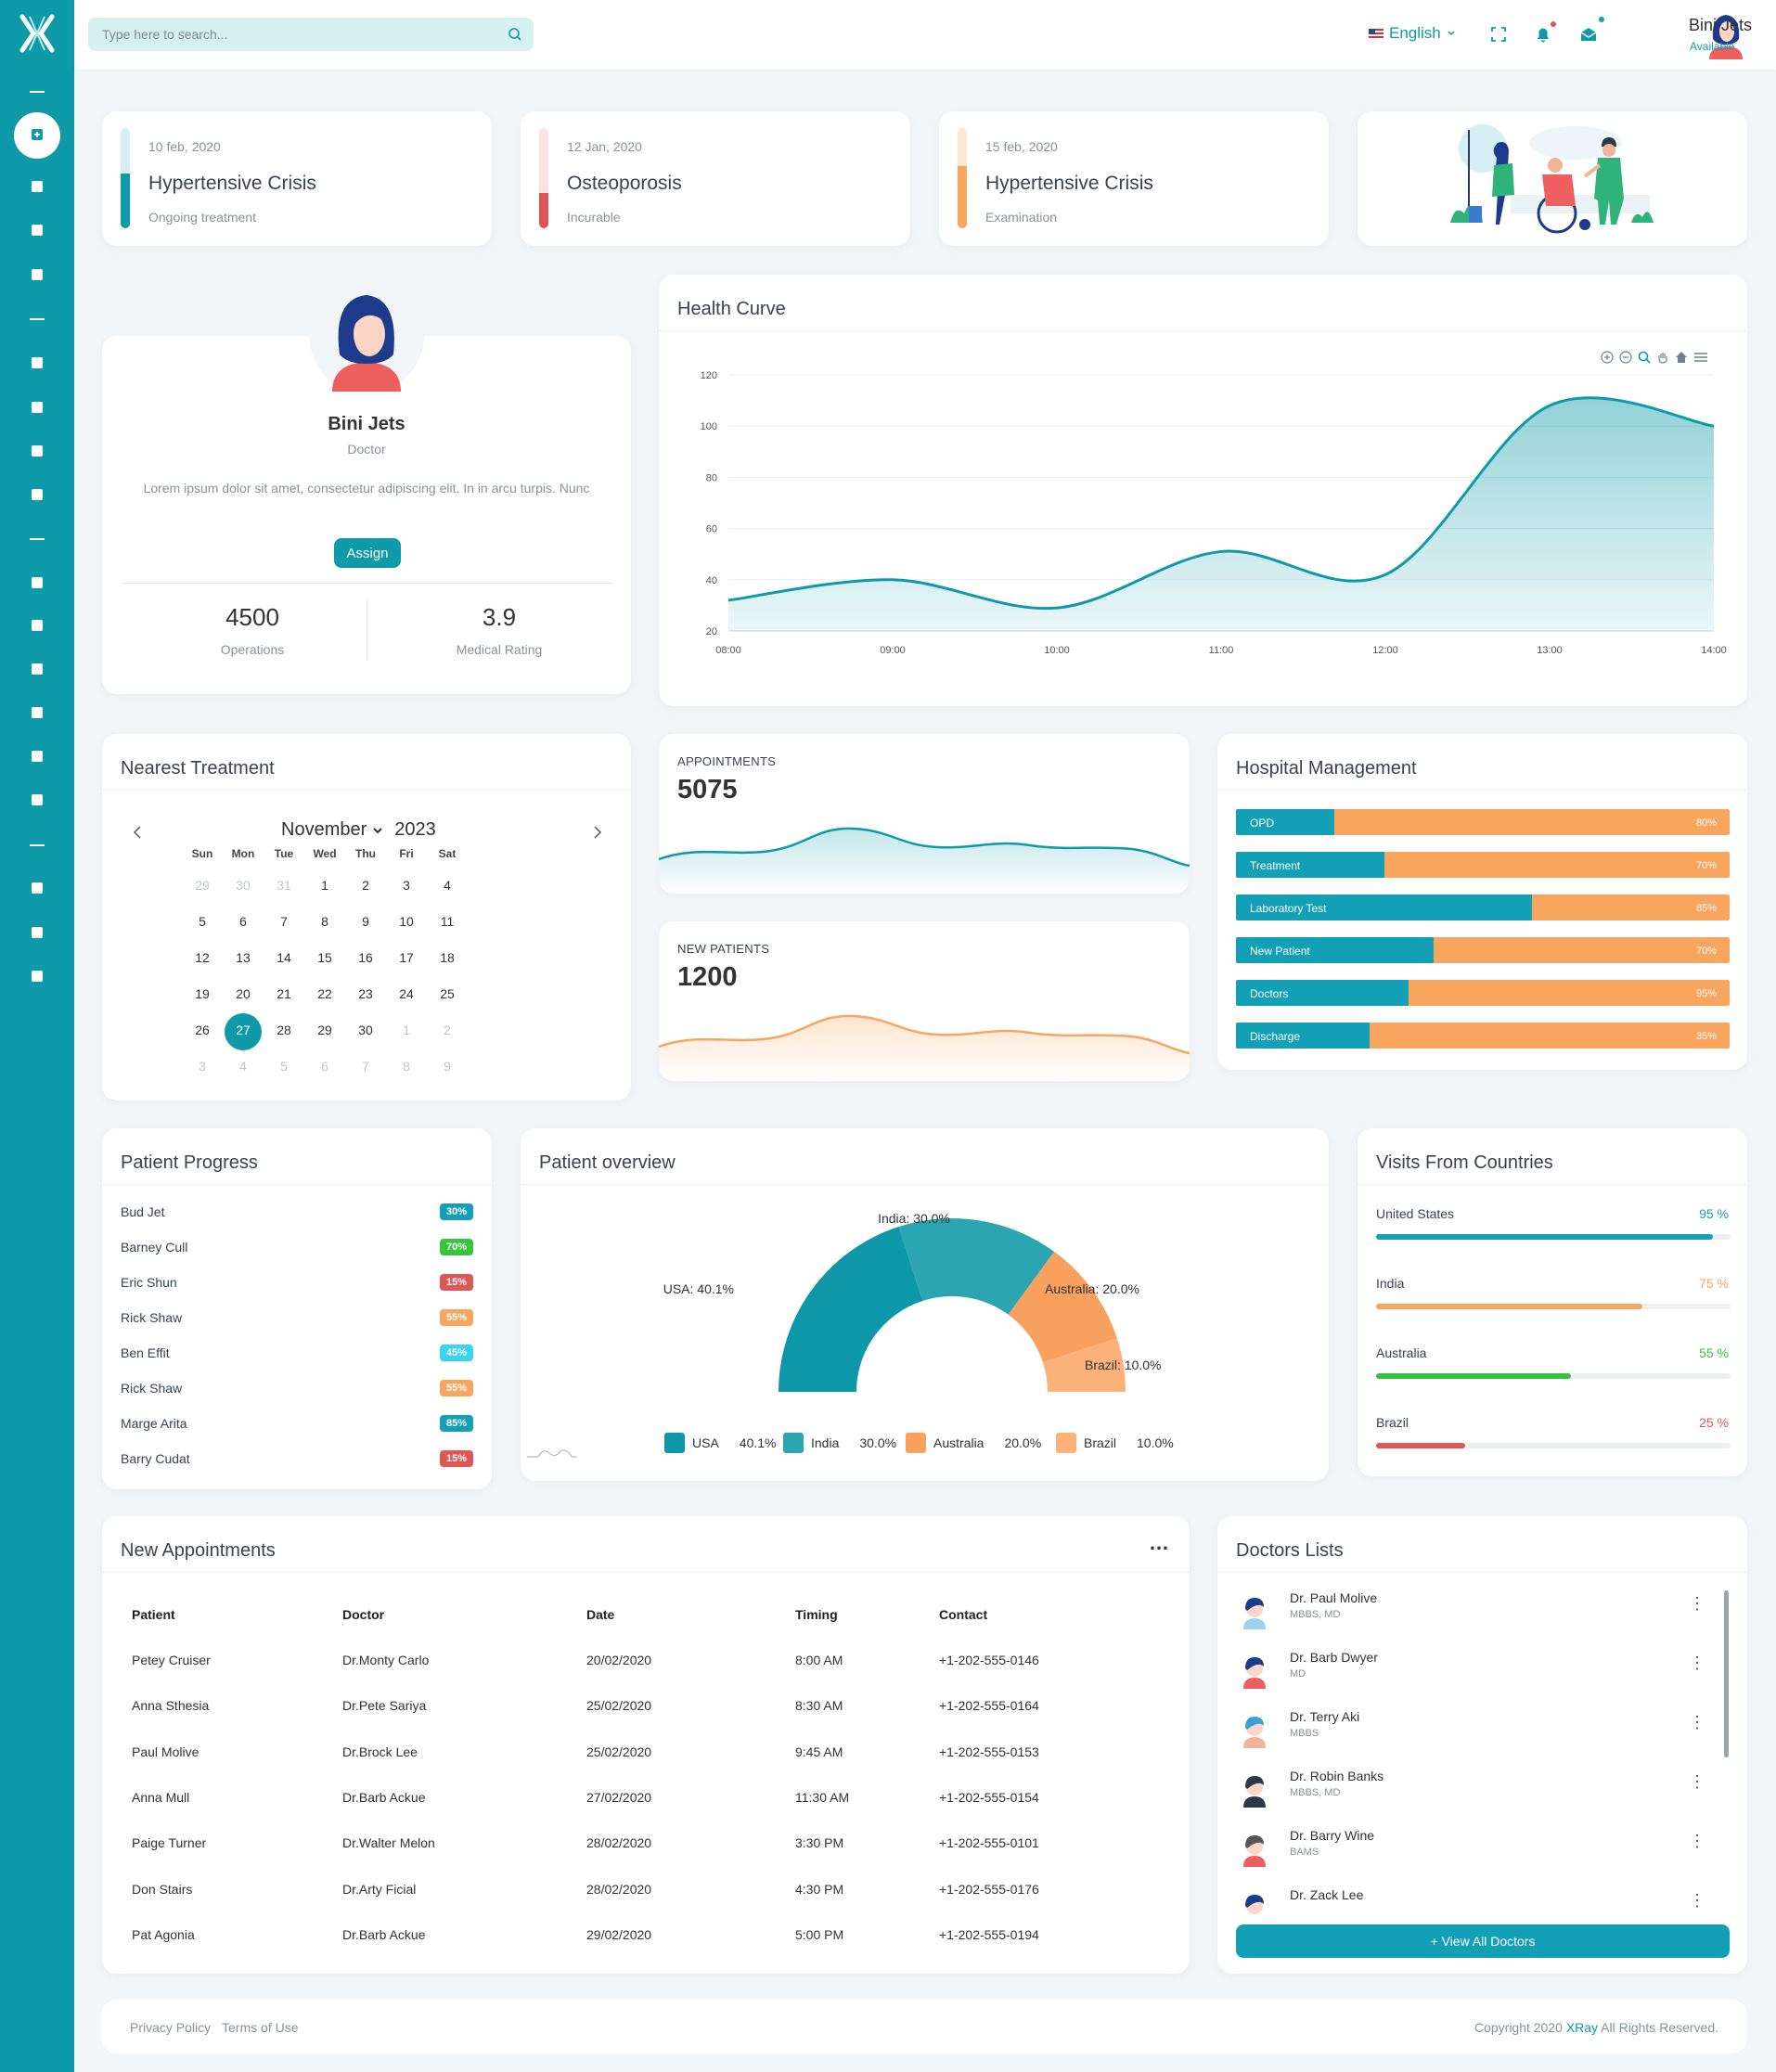 This screenshot has width=1776, height=2072. I want to click on sidebar-item-chat, so click(37, 494).